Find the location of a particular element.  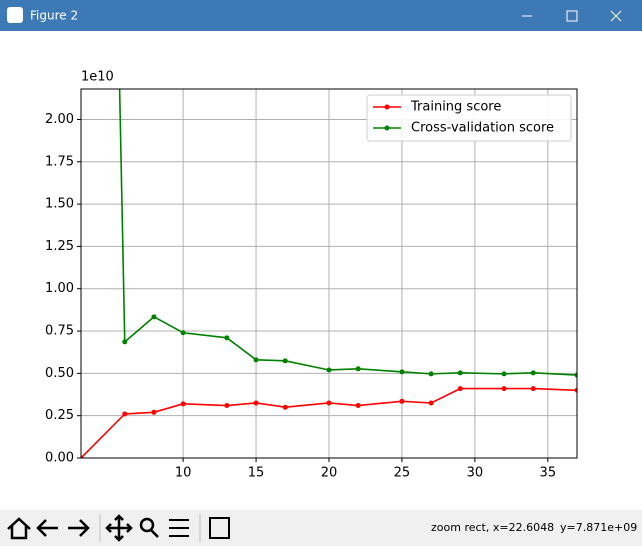

legend-box is located at coordinates (469, 118).